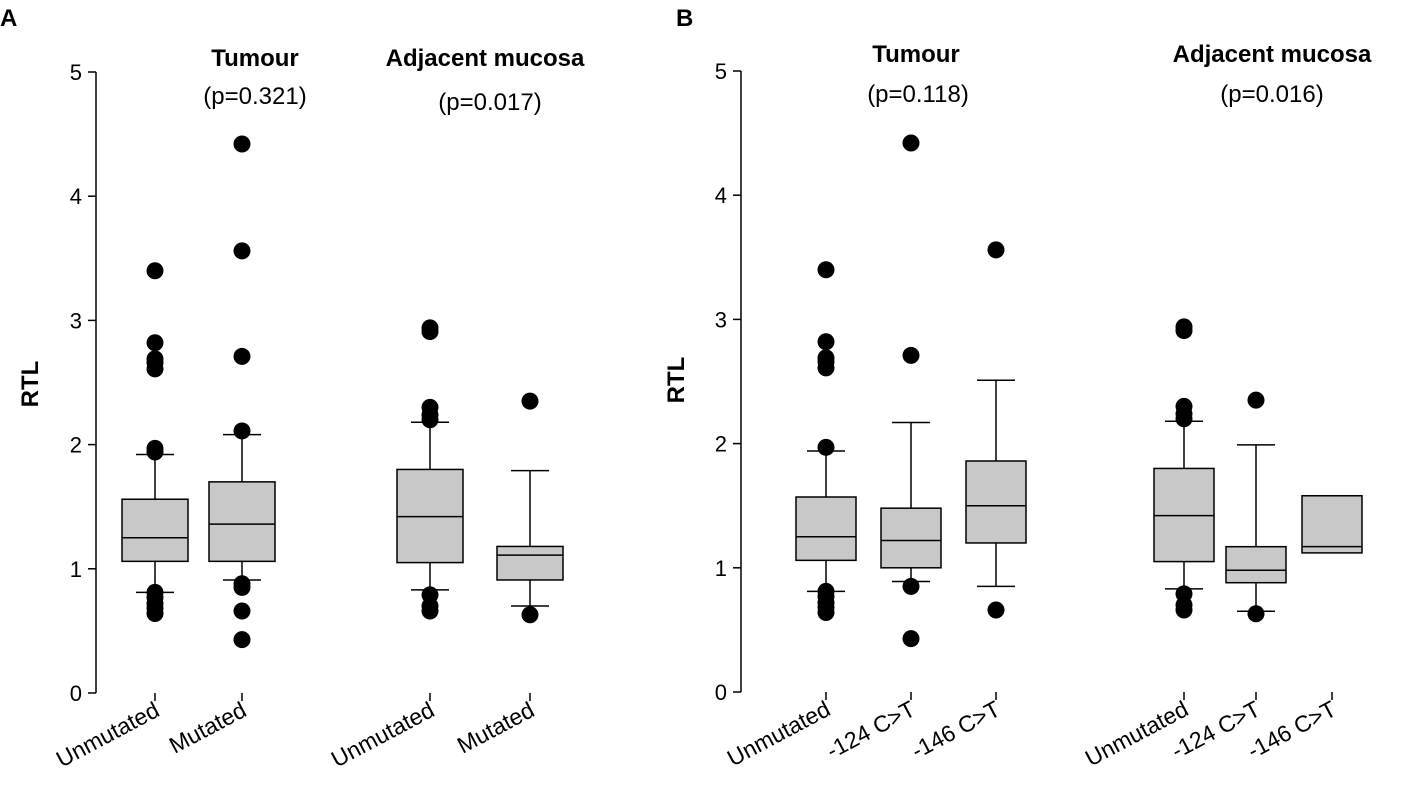 This screenshot has height=799, width=1417. I want to click on panel-b-mucosa-pvalue: (p=0.016), so click(1271, 94).